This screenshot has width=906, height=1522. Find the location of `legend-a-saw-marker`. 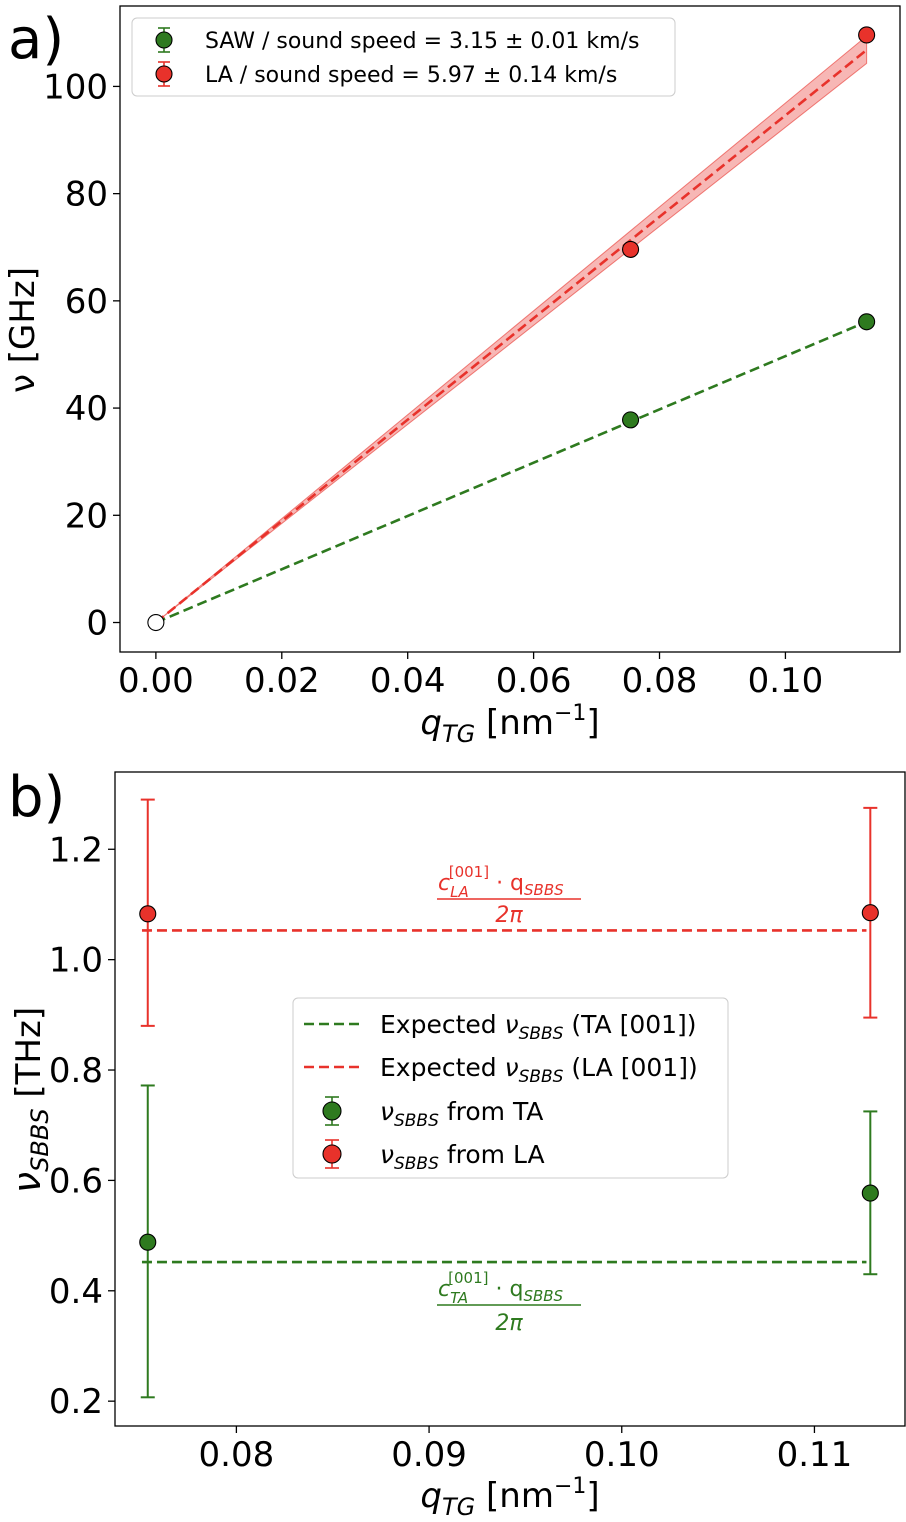

legend-a-saw-marker is located at coordinates (164, 40).